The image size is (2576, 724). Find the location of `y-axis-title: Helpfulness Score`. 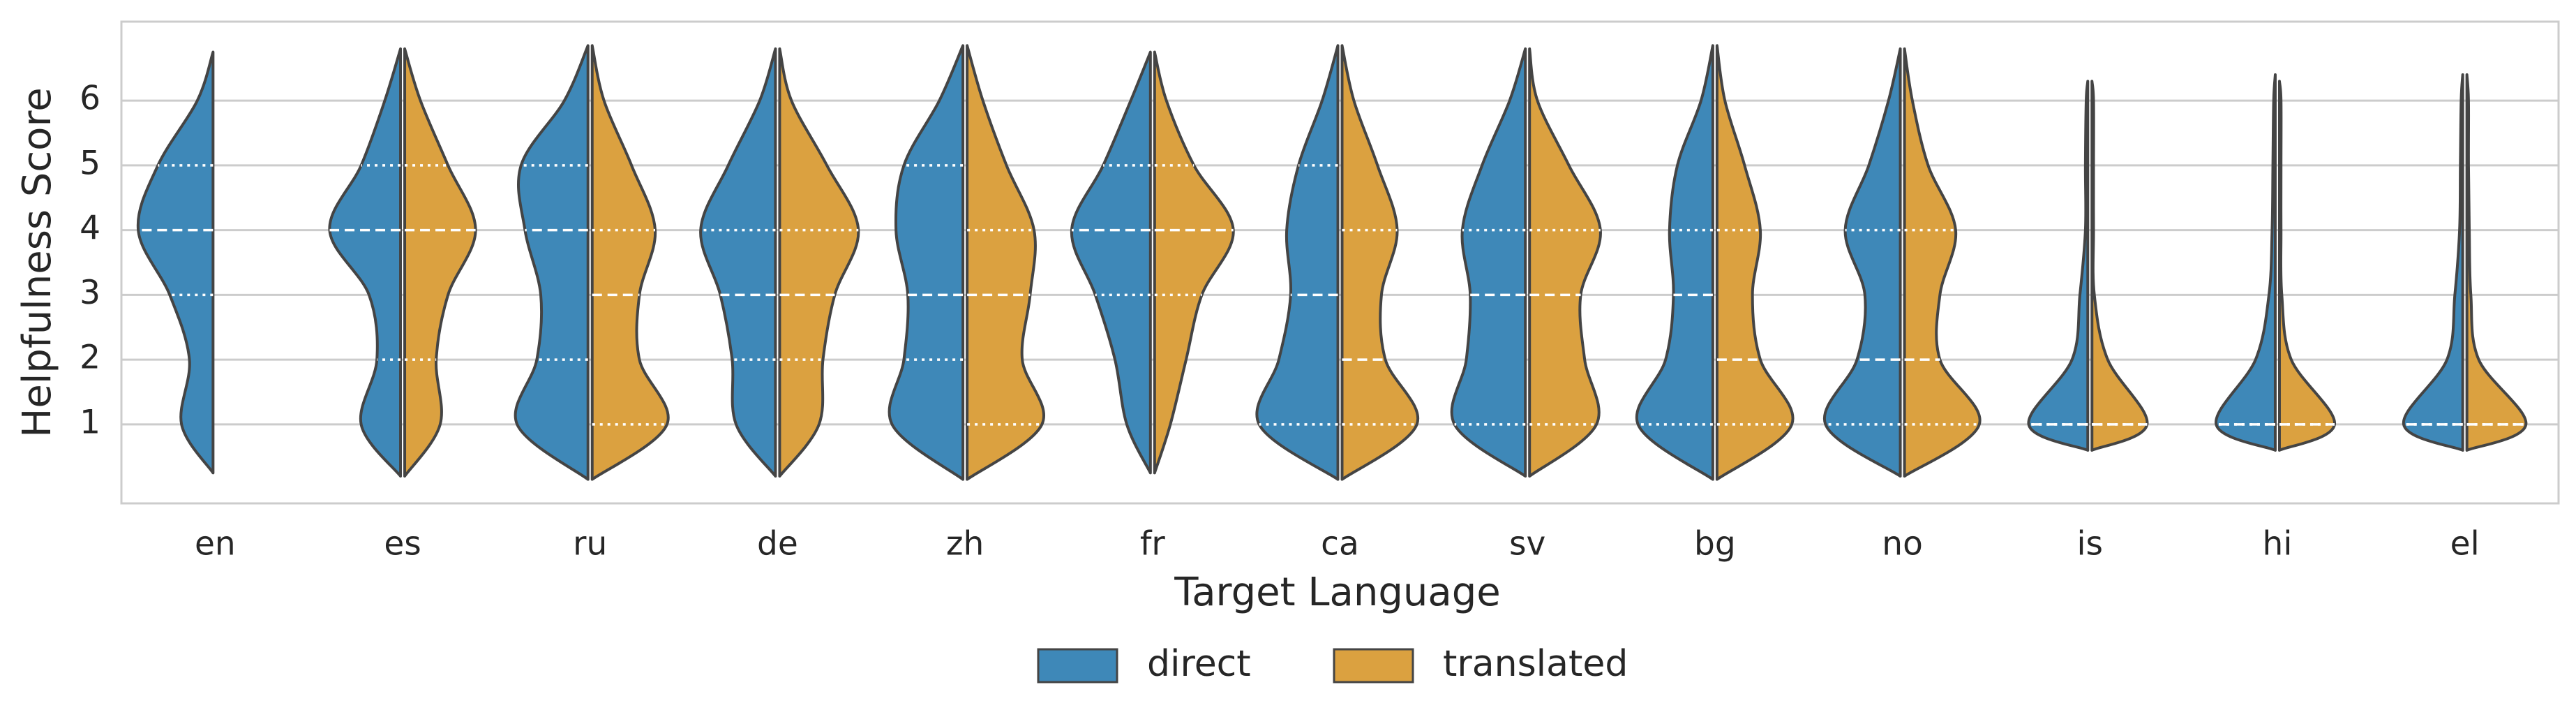

y-axis-title: Helpfulness Score is located at coordinates (37, 262).